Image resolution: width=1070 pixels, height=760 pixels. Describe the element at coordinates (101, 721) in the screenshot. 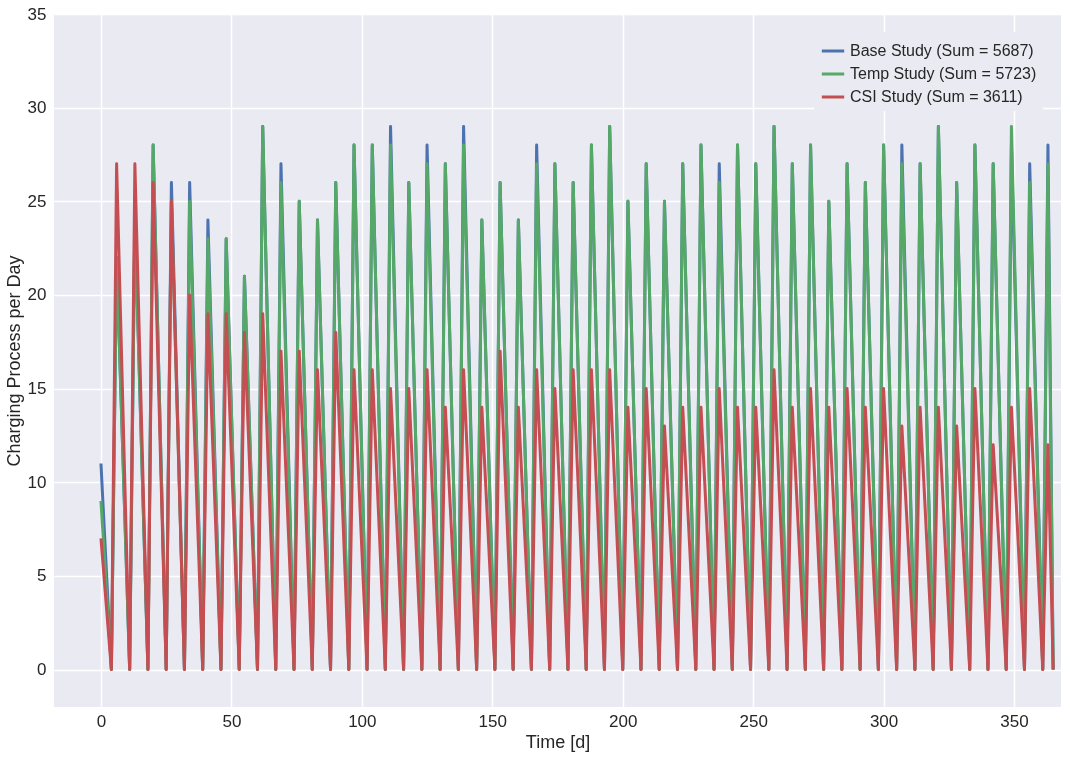

I see `x-tick-label: 0` at that location.